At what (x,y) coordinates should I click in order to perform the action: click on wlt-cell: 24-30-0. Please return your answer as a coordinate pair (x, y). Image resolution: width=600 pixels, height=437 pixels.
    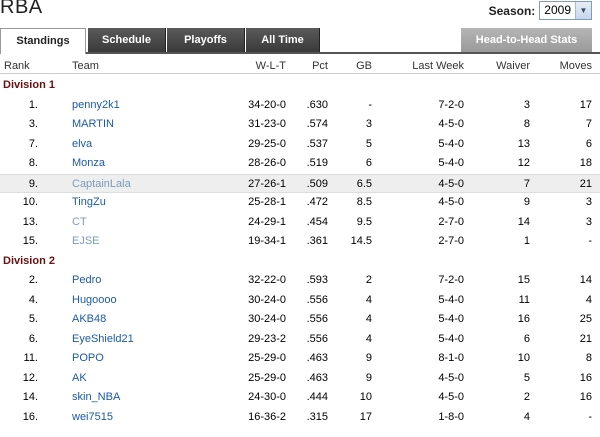
    Looking at the image, I should click on (267, 397).